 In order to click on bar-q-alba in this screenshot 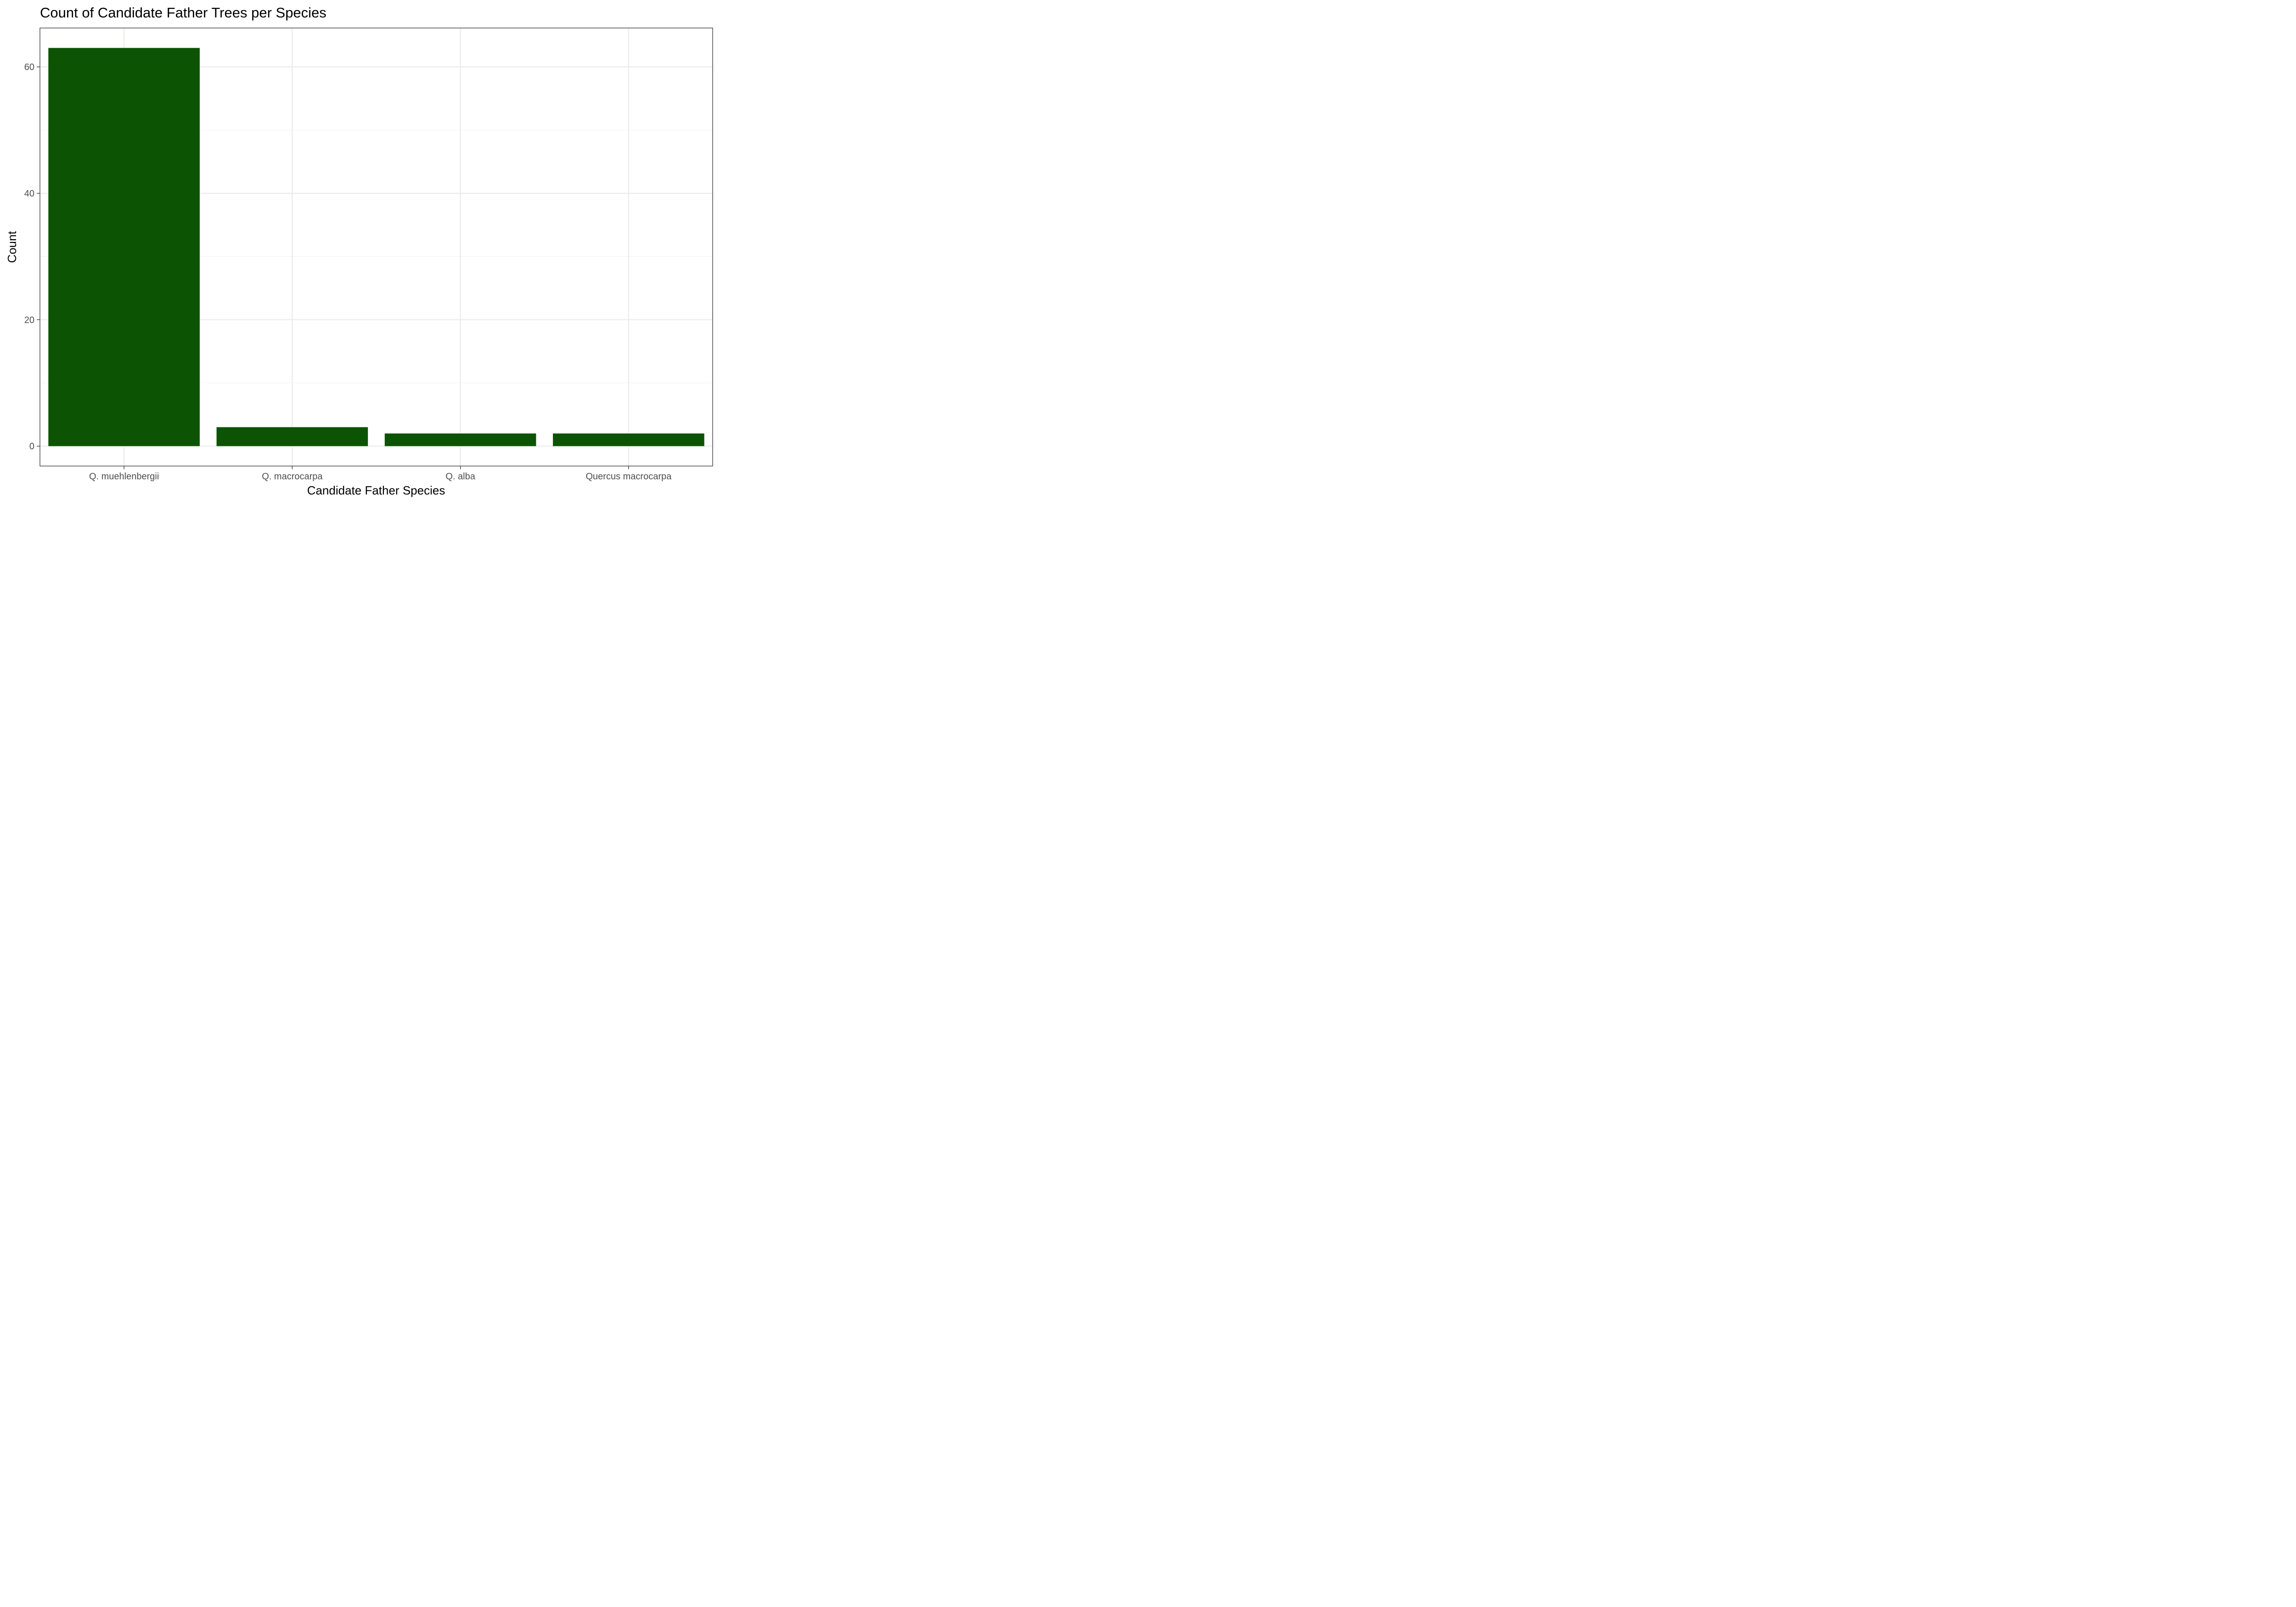, I will do `click(460, 439)`.